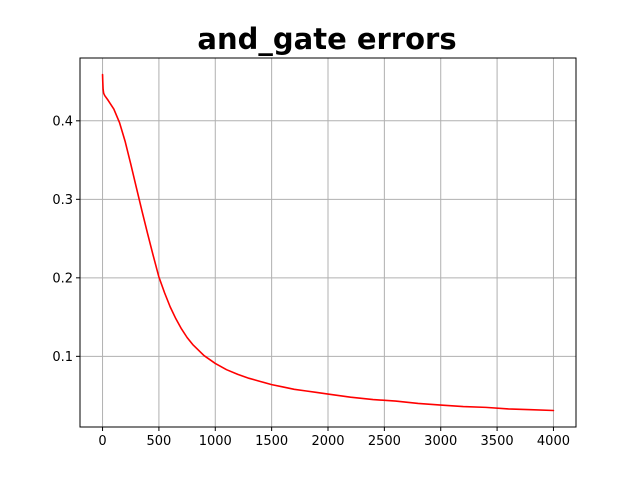 The width and height of the screenshot is (640, 480). I want to click on x-tick-label: 1000, so click(215, 441).